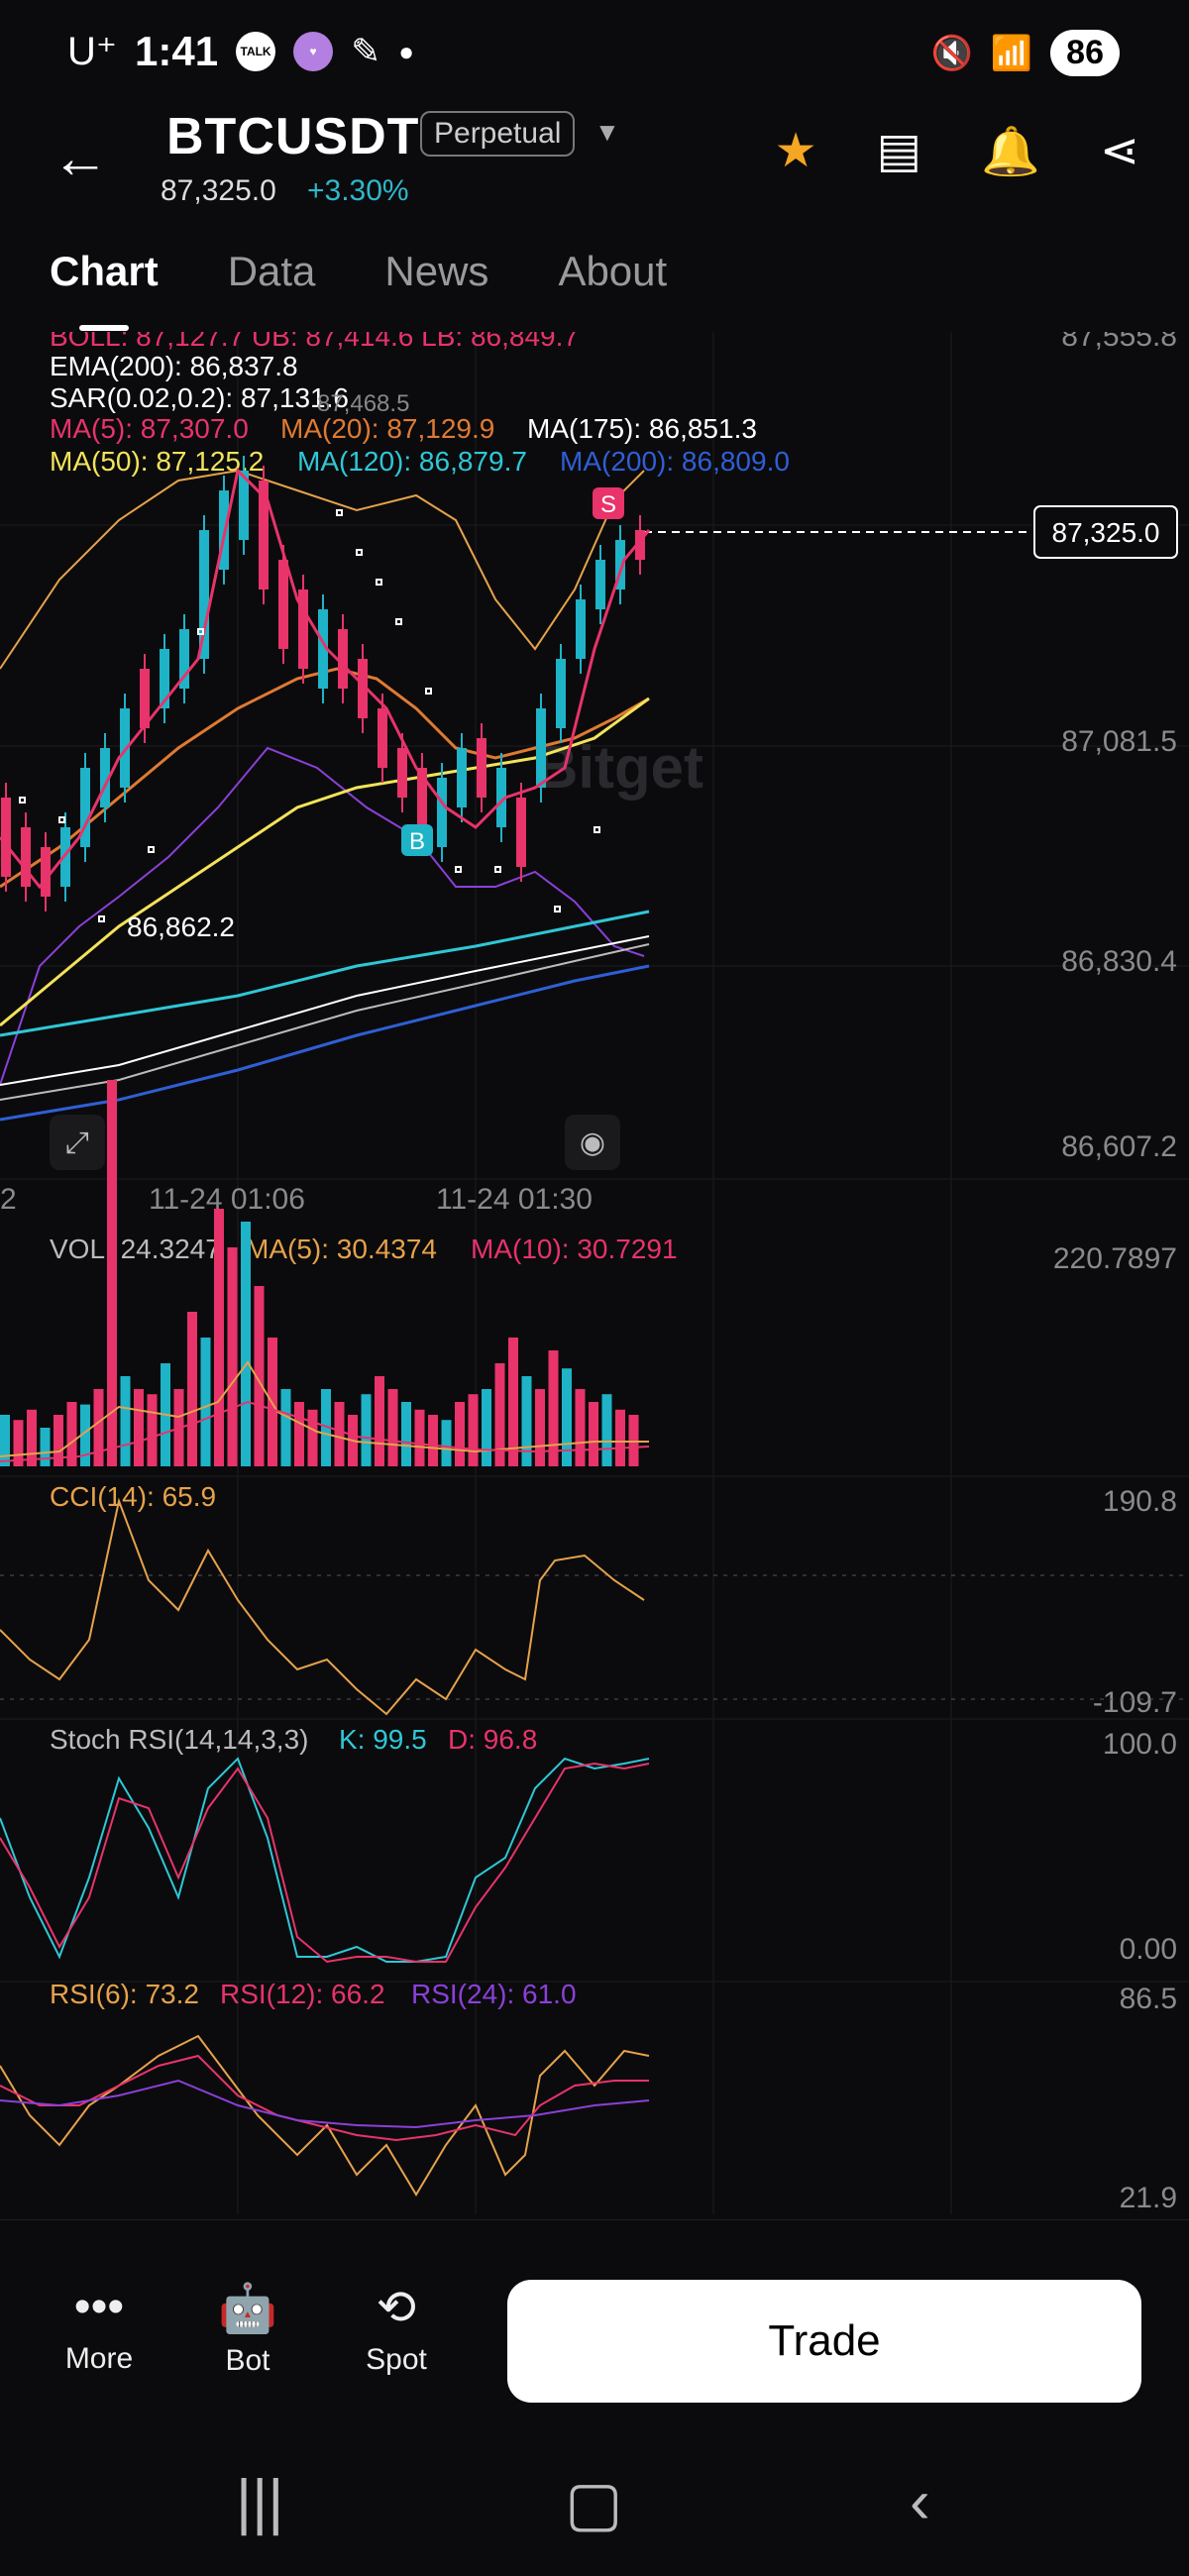 The image size is (1189, 2576). Describe the element at coordinates (99, 2328) in the screenshot. I see `more-button: ••• More` at that location.